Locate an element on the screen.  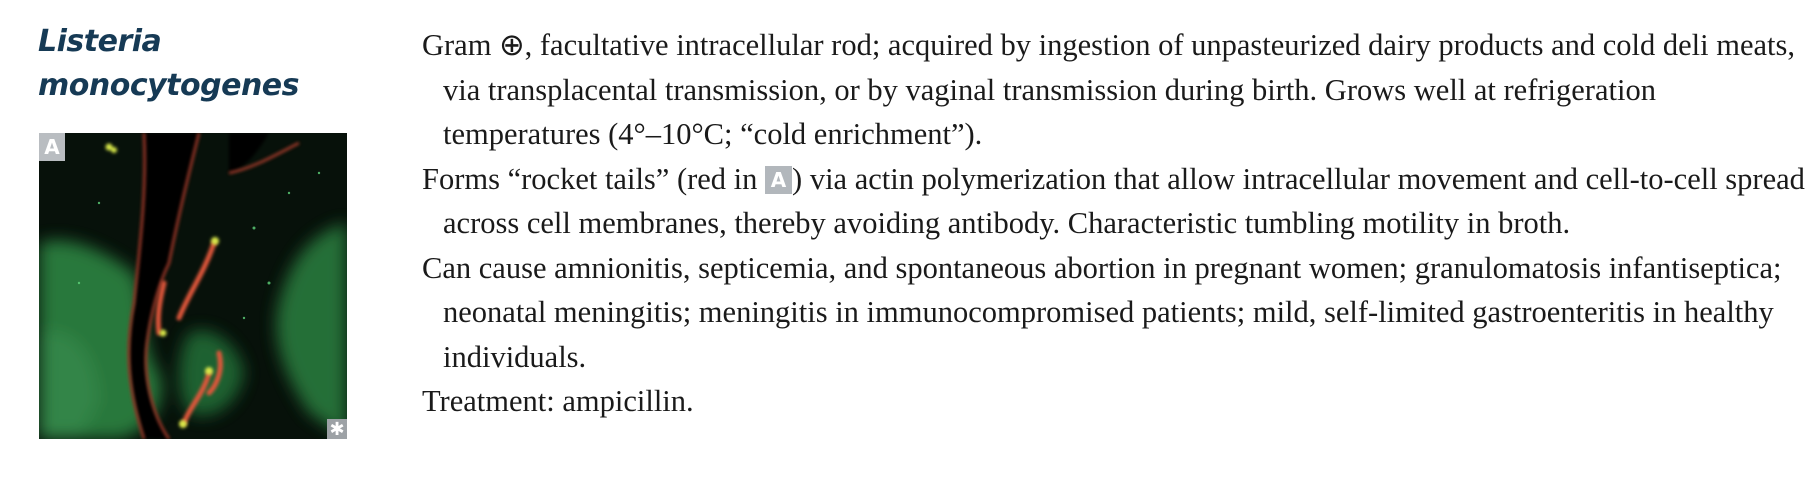
paragraph-treatment: Treatment: ampicillin. is located at coordinates (558, 401).